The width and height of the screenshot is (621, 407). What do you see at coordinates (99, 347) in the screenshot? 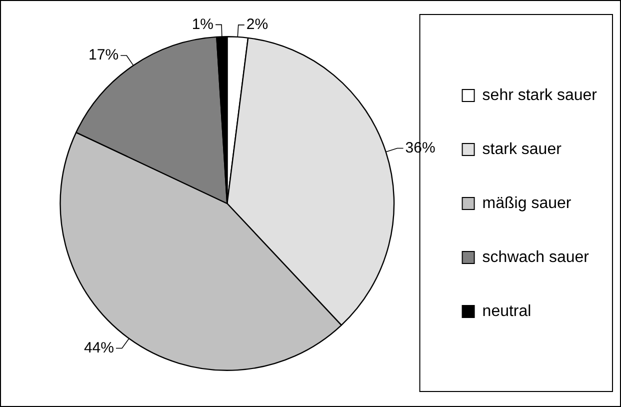
I see `data-label: 44%` at bounding box center [99, 347].